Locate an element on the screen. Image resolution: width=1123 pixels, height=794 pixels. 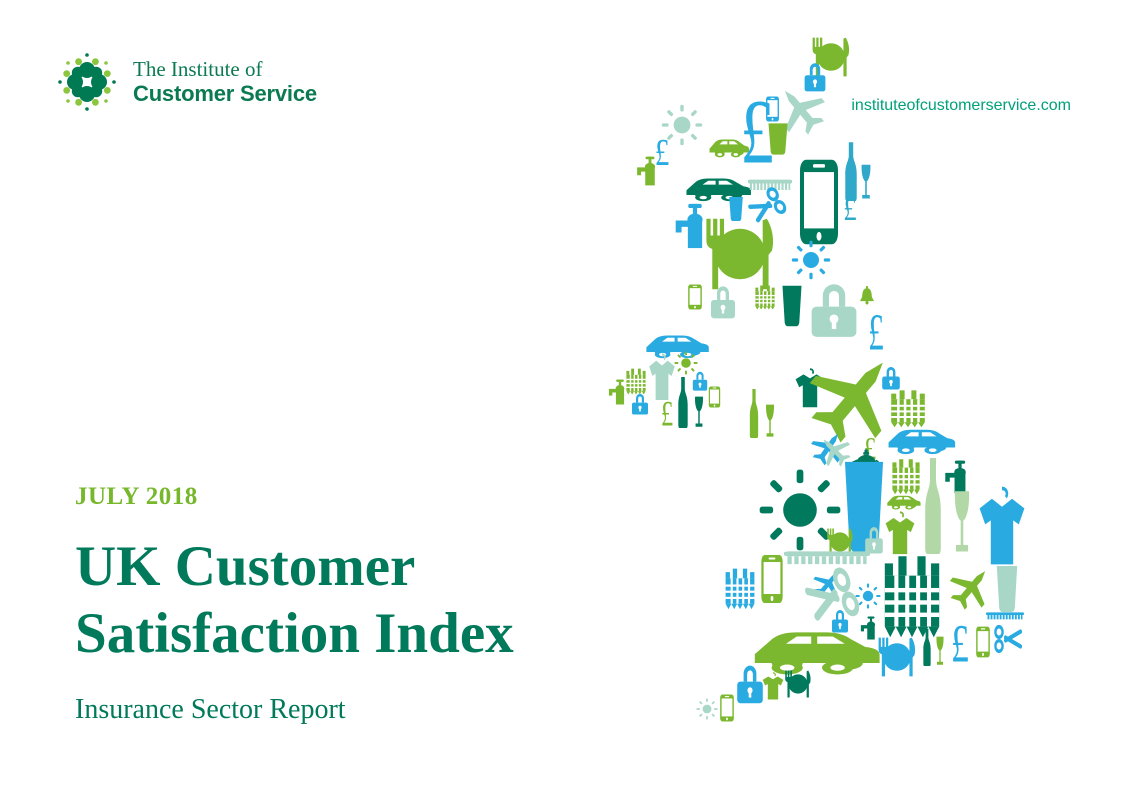
report-subtitle: Insurance Sector Report is located at coordinates (210, 709).